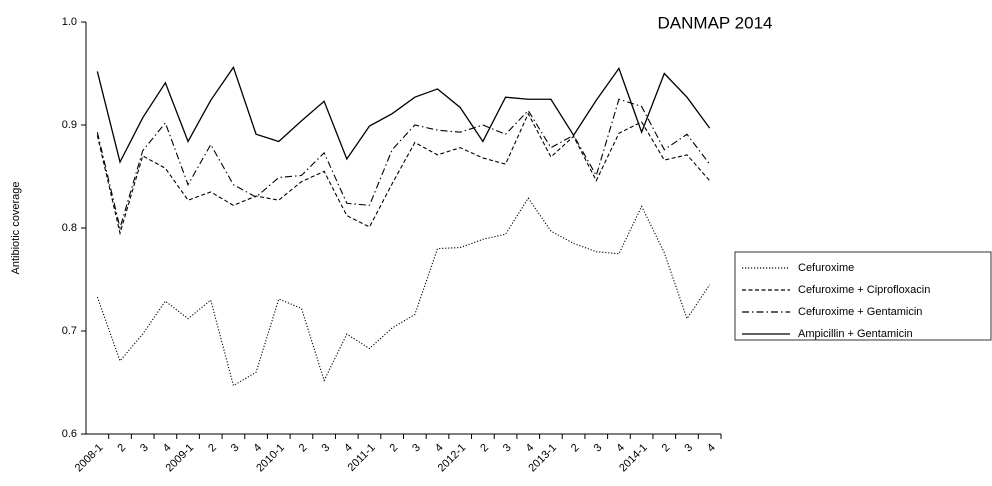  What do you see at coordinates (864, 290) in the screenshot?
I see `legend-label: Cefuroxime + Ciprofloxacin` at bounding box center [864, 290].